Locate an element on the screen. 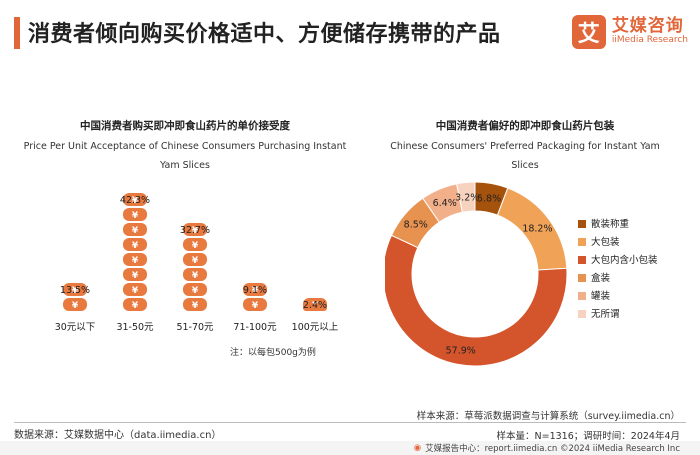  logo-cn-text: 艾媒咨询 is located at coordinates (647, 26).